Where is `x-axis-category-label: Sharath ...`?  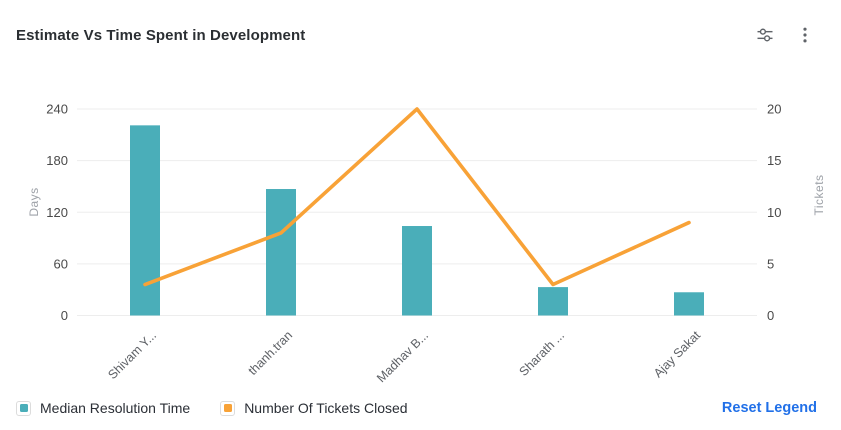 x-axis-category-label: Sharath ... is located at coordinates (541, 353).